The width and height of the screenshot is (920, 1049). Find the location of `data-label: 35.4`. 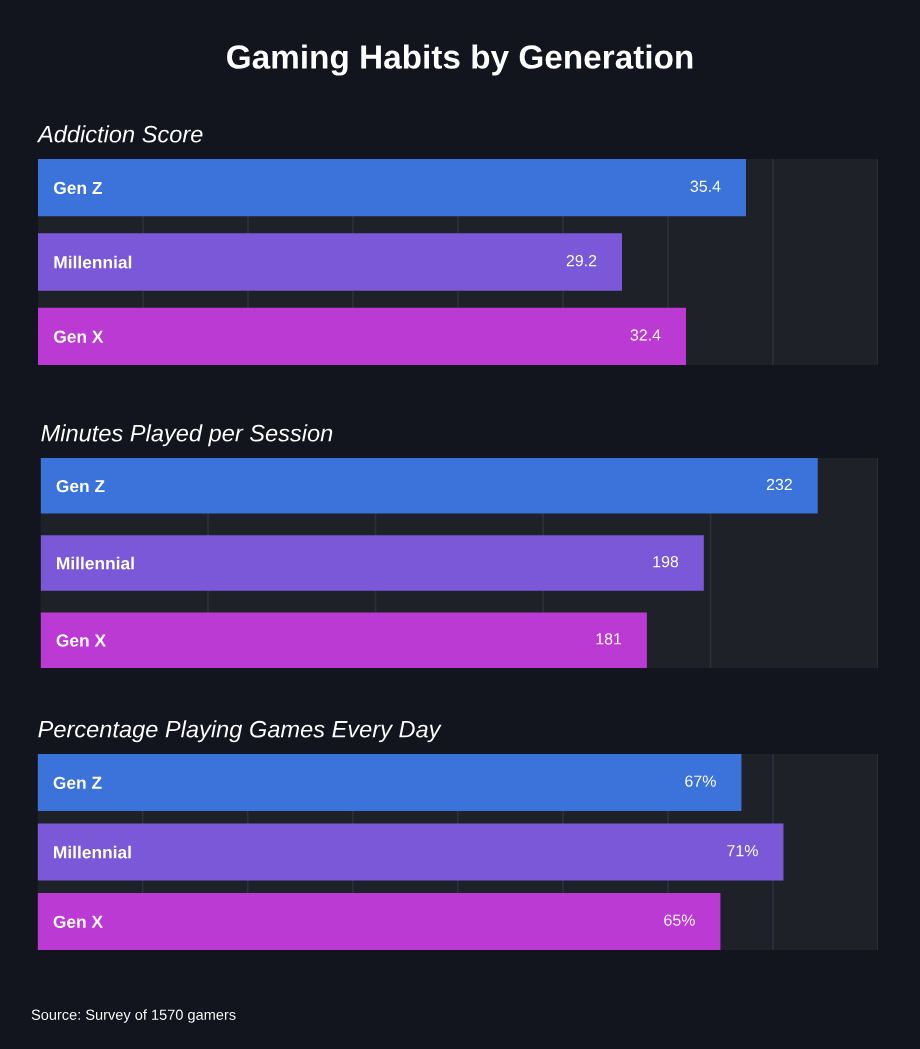

data-label: 35.4 is located at coordinates (705, 186).